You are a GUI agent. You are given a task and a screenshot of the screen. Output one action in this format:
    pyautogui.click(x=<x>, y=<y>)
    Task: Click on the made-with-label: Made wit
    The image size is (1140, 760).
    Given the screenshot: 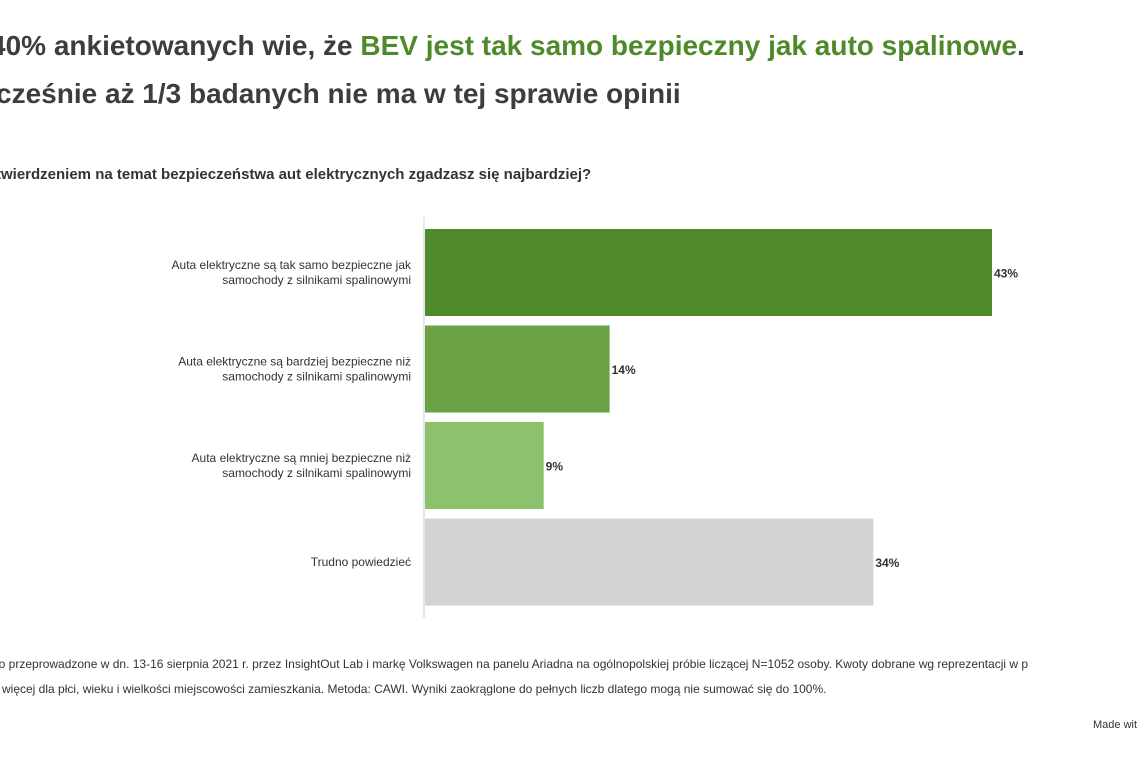 What is the action you would take?
    pyautogui.click(x=1115, y=725)
    